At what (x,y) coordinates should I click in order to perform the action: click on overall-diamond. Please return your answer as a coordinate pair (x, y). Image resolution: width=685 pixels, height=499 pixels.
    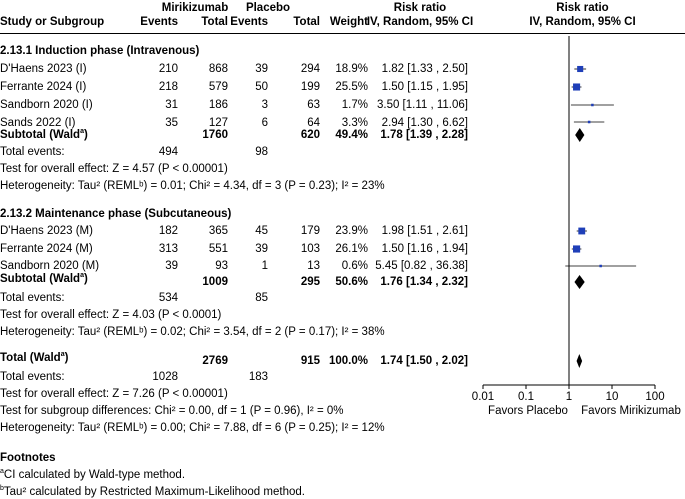
    Looking at the image, I should click on (579, 361).